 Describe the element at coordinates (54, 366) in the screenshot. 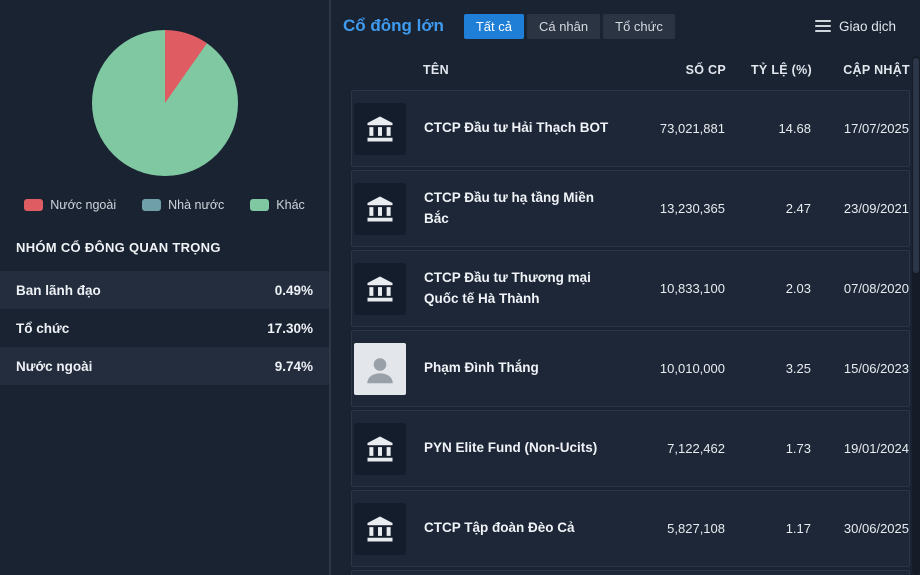

I see `group-label: Nước ngoài` at that location.